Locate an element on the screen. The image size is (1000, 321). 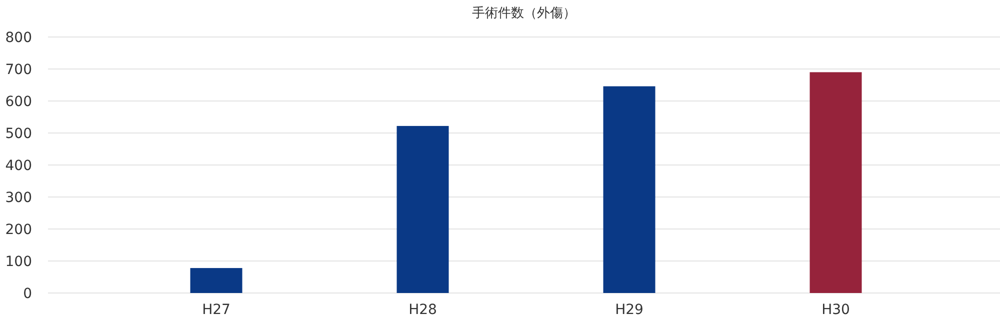
x-tick-label: H28 is located at coordinates (422, 310).